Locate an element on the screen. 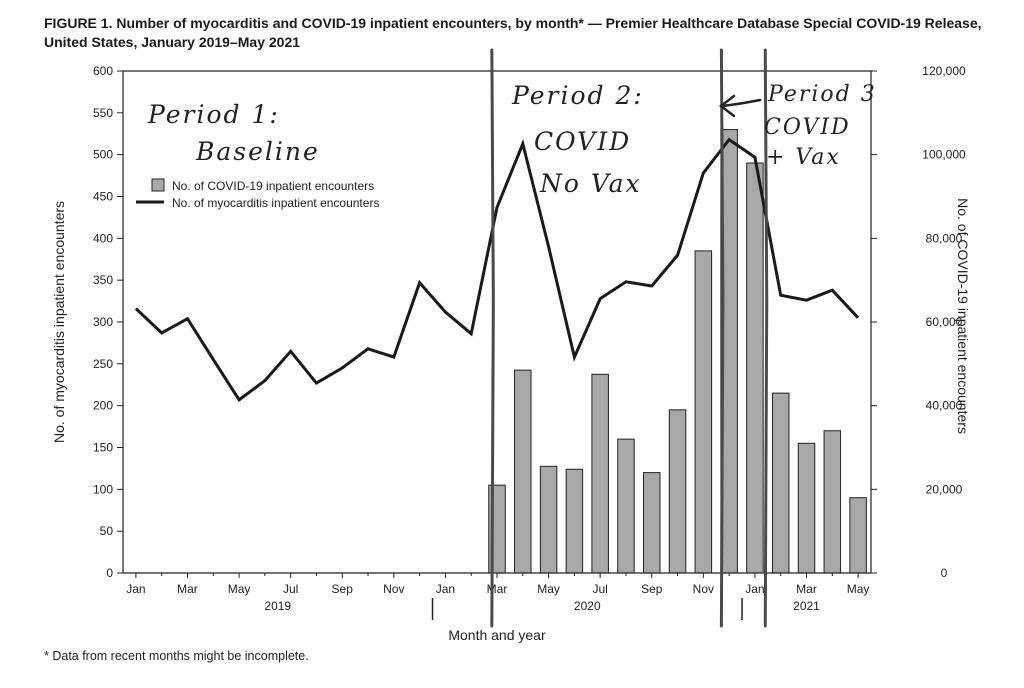 The width and height of the screenshot is (1024, 688). legend-bar-label: No. of COVID-19 inpatient encounters is located at coordinates (273, 186).